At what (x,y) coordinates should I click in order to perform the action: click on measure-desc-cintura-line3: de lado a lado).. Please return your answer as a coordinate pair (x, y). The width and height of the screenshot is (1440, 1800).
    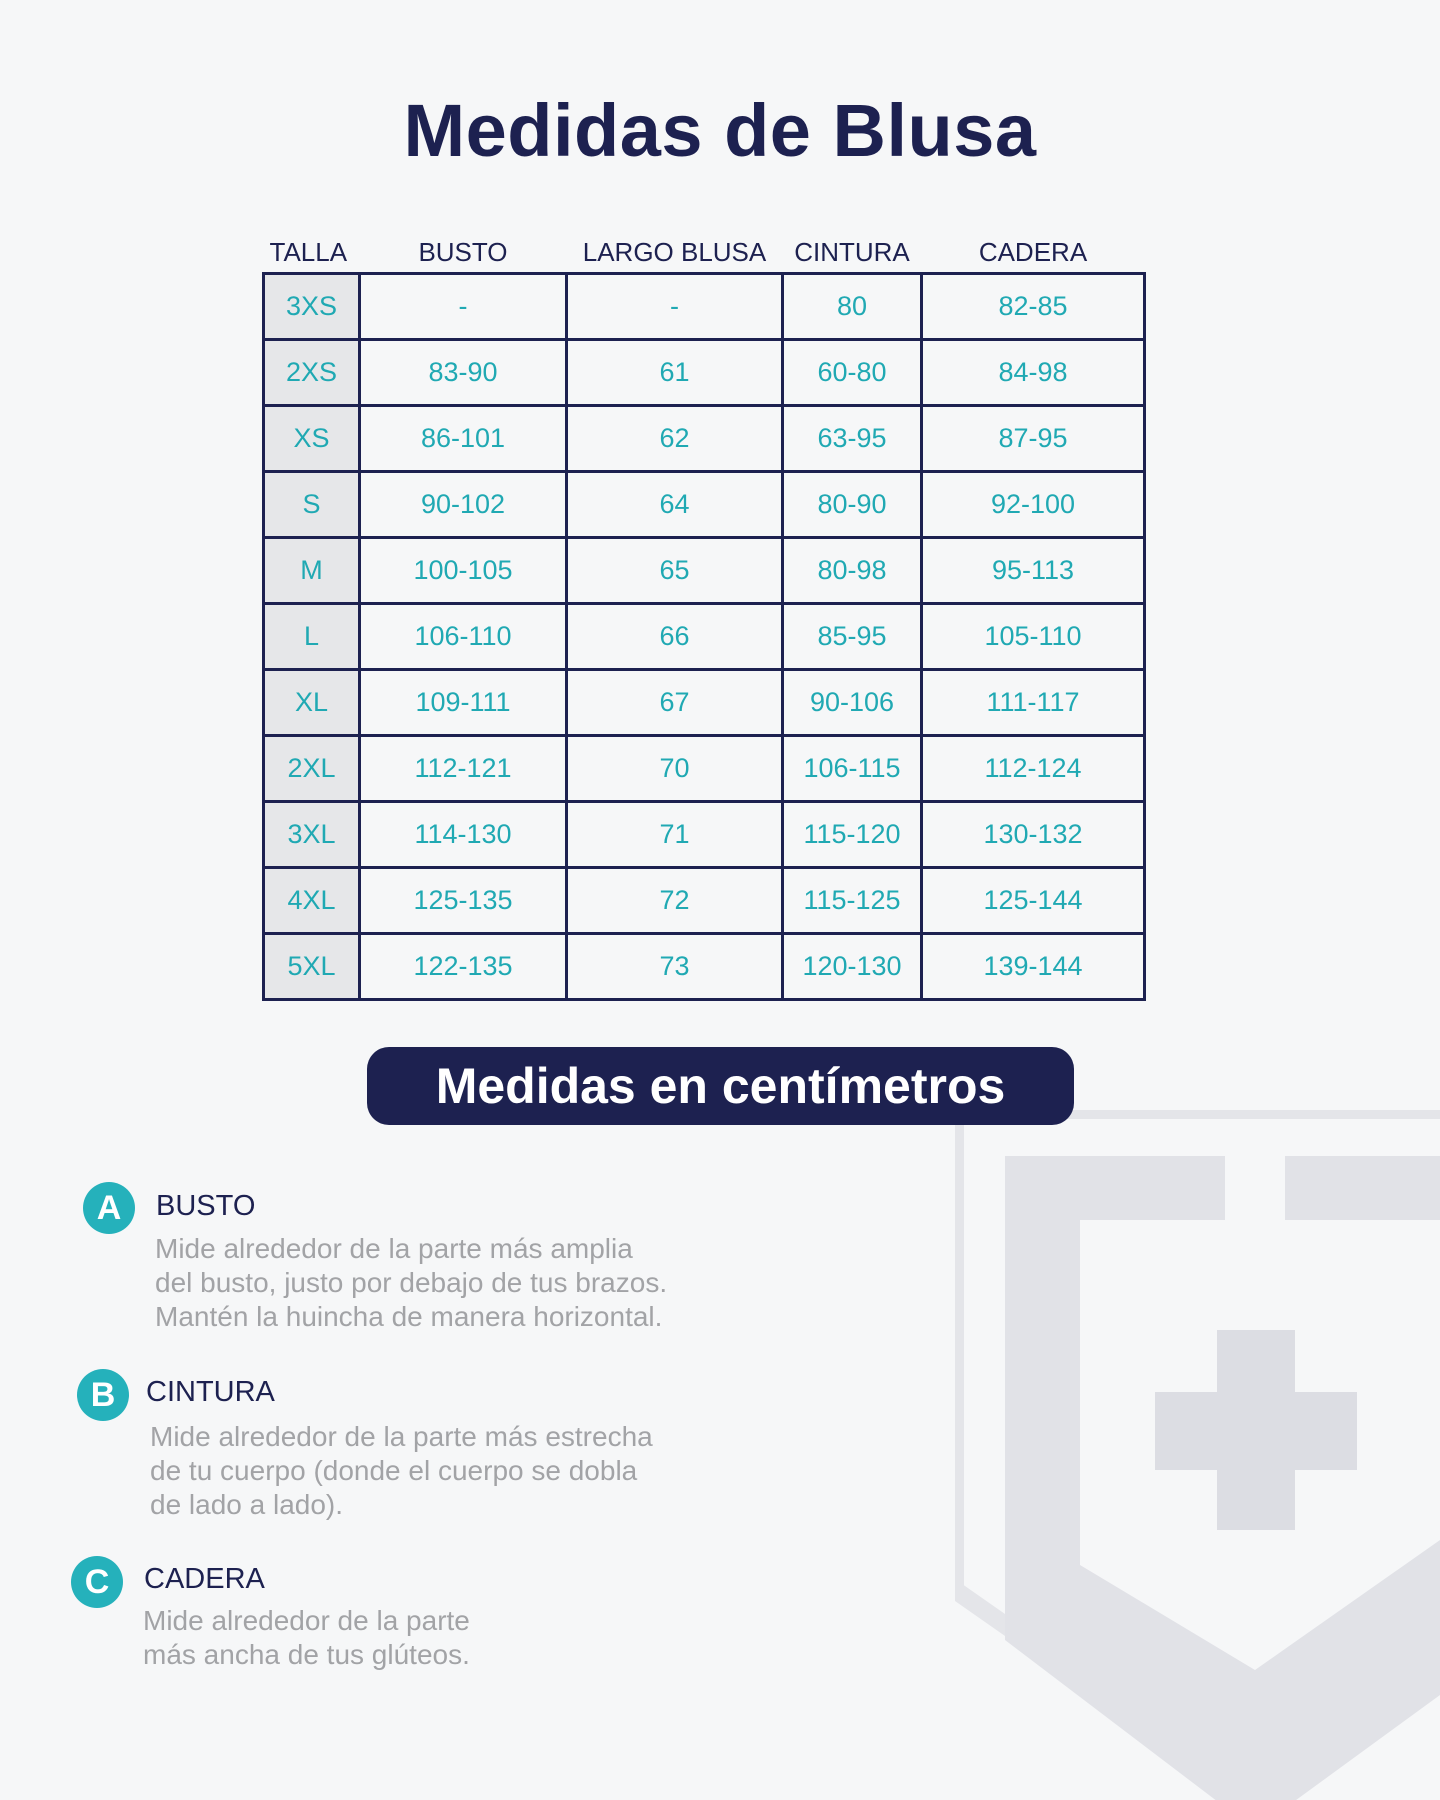
    Looking at the image, I should click on (247, 1504).